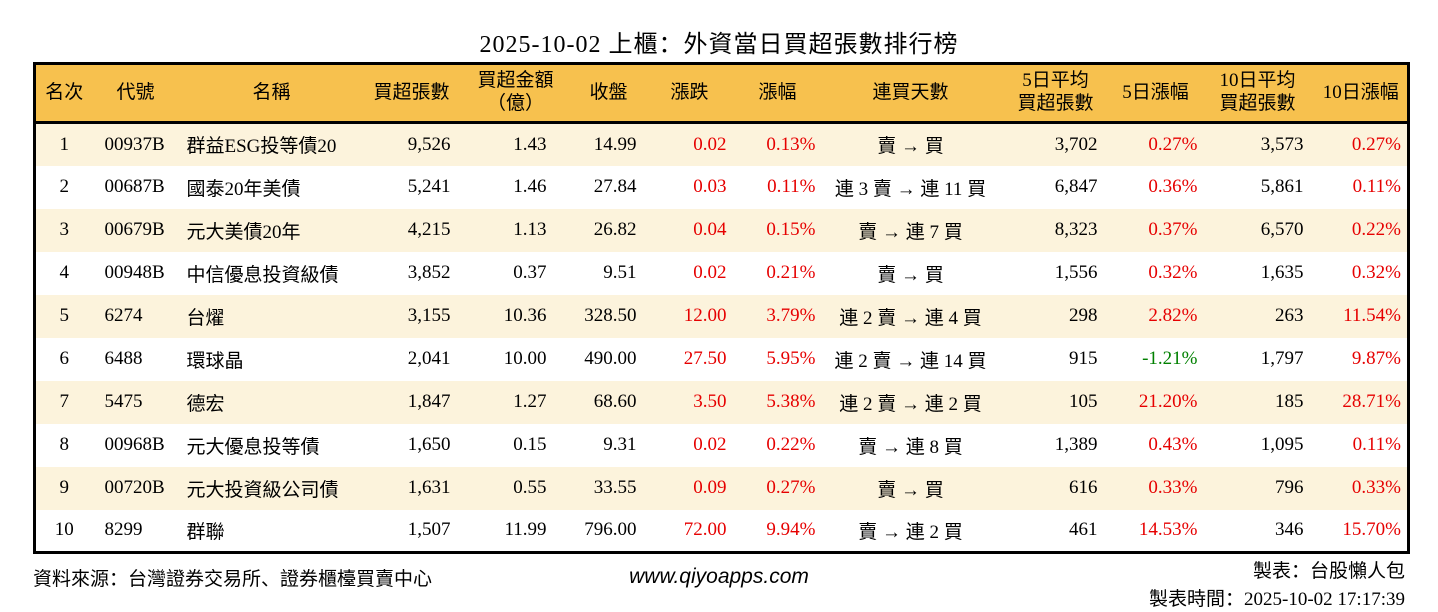 Image resolution: width=1438 pixels, height=612 pixels. I want to click on report-maker-note: 製表：台股懶人包, so click(1328, 571).